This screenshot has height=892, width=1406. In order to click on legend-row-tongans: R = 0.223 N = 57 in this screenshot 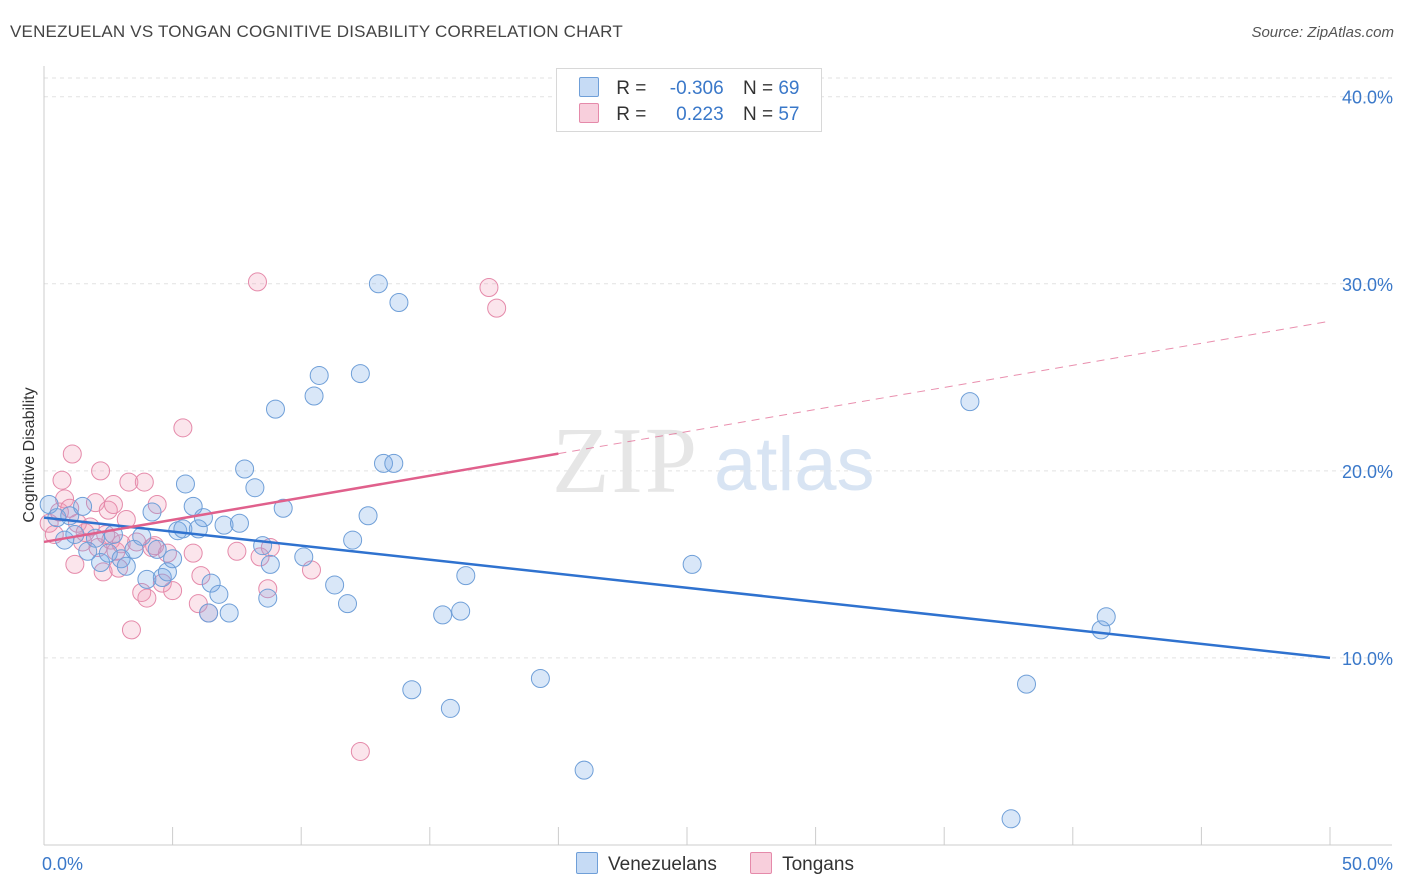, I will do `click(689, 114)`.